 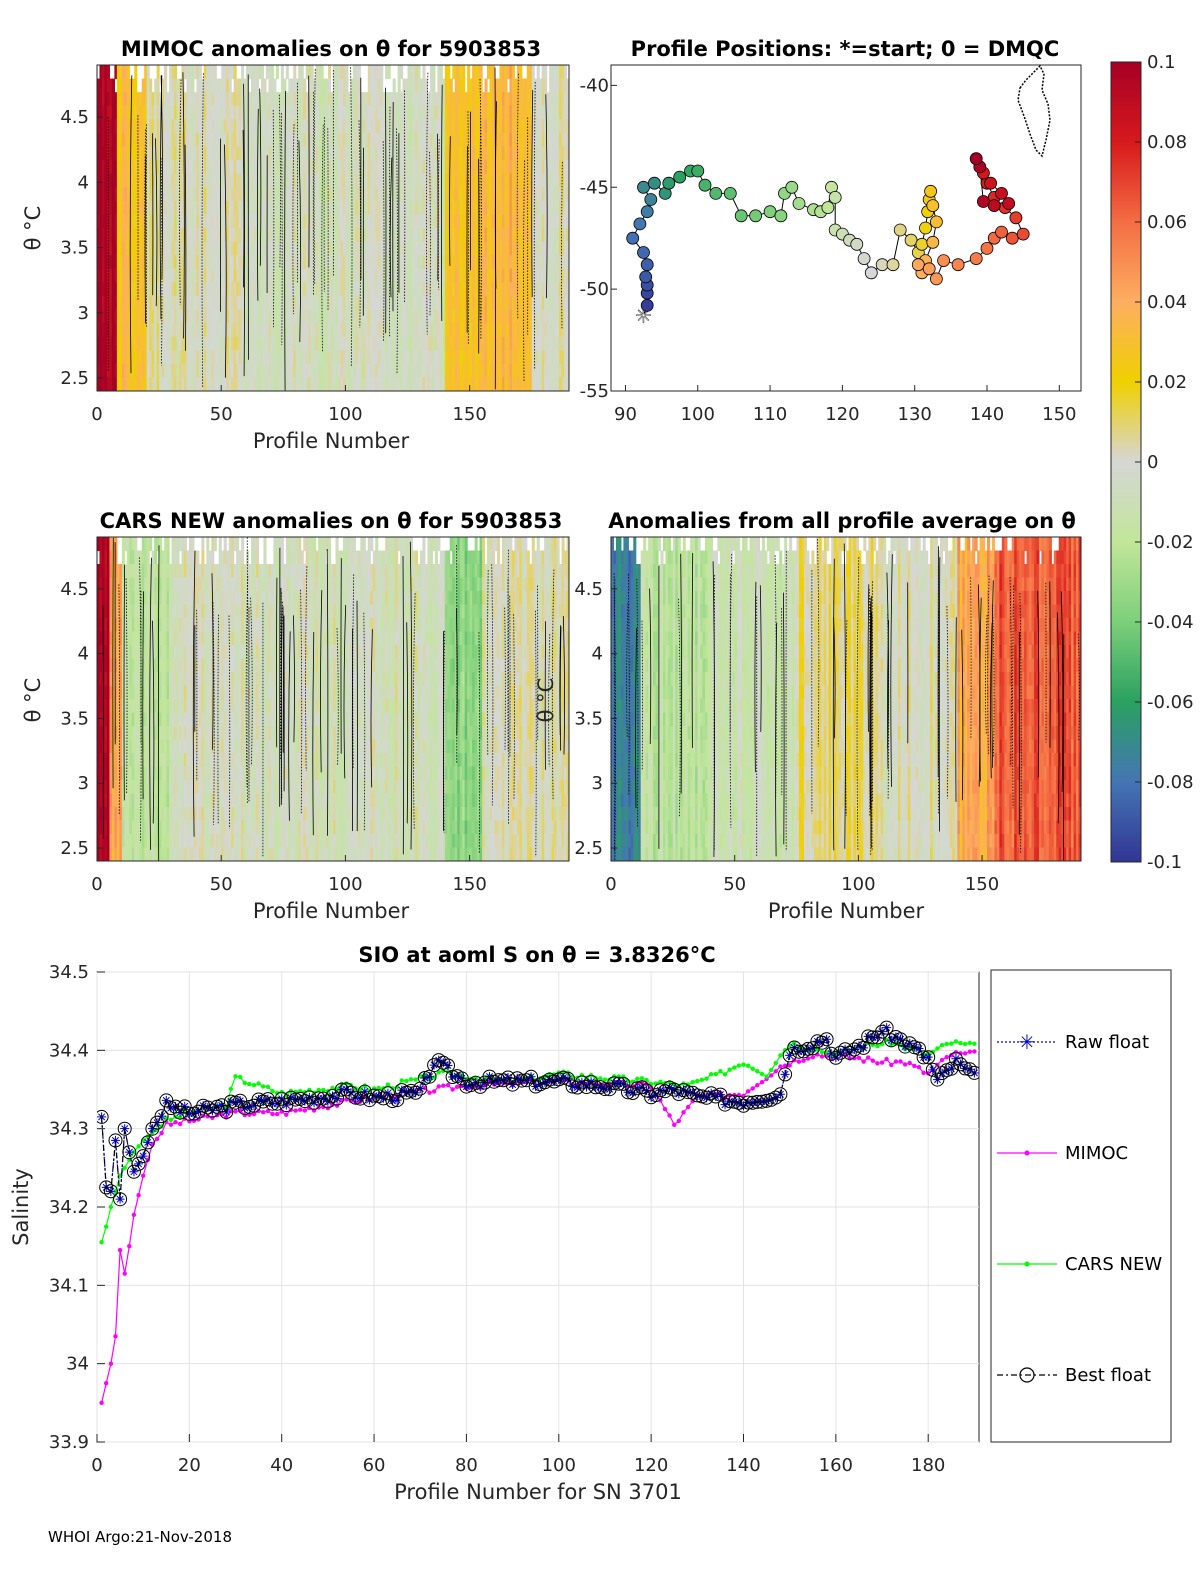 I want to click on colorbar-tick-label: -0.06, so click(x=1170, y=702).